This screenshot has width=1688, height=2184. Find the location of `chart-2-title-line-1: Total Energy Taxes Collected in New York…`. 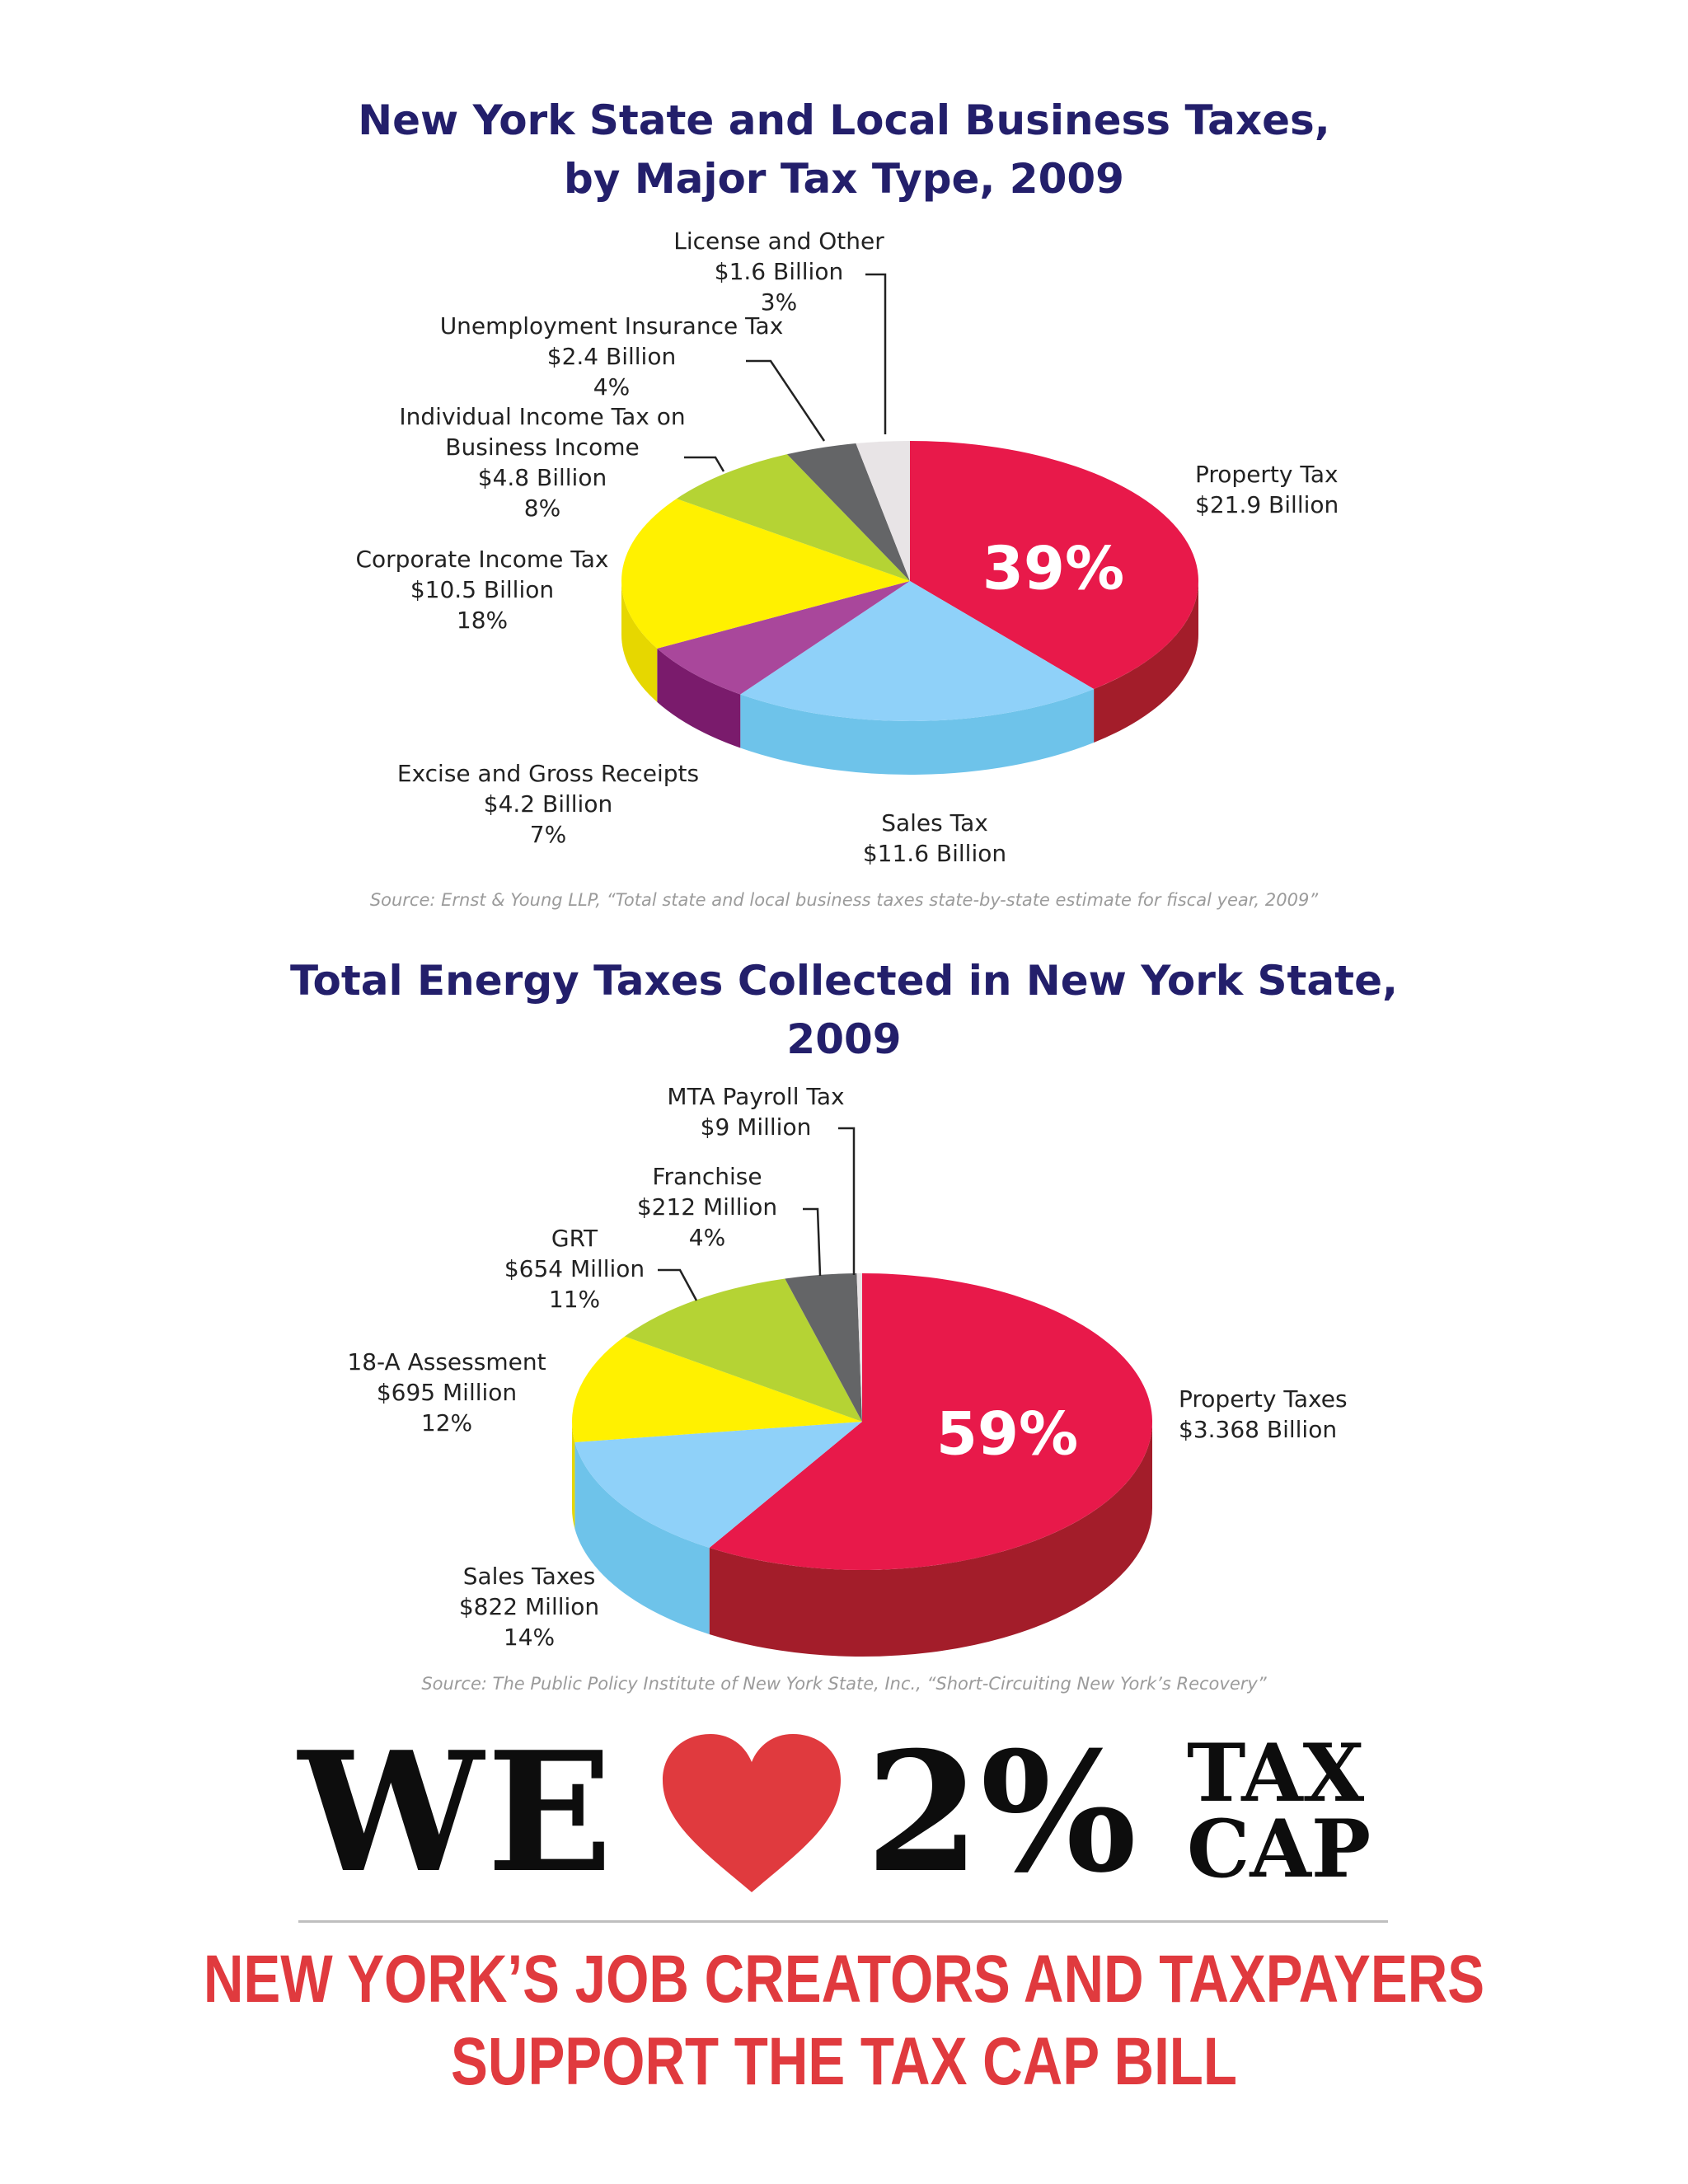

chart-2-title-line-1: Total Energy Taxes Collected in New York… is located at coordinates (844, 981).